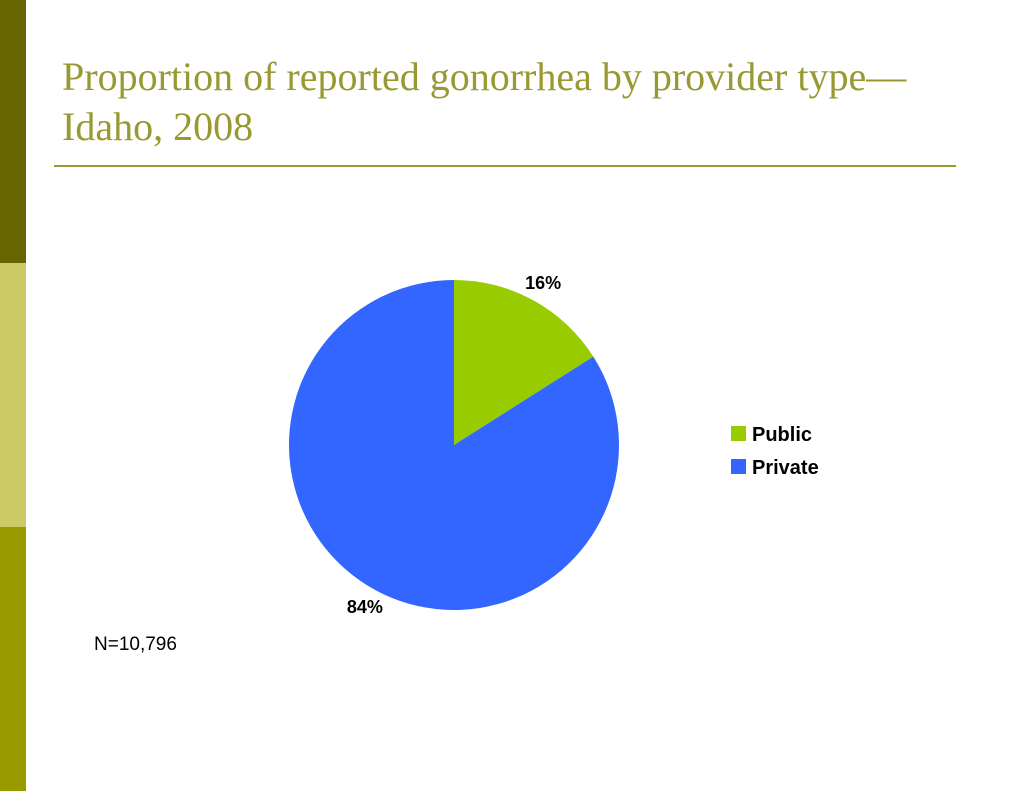 This screenshot has height=791, width=1024. I want to click on sidebar-band-top, so click(13, 131).